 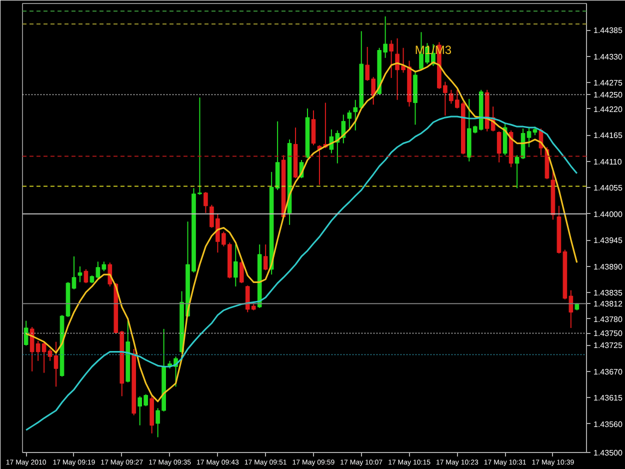 I want to click on y-tick-label: 1.44110, so click(x=608, y=161).